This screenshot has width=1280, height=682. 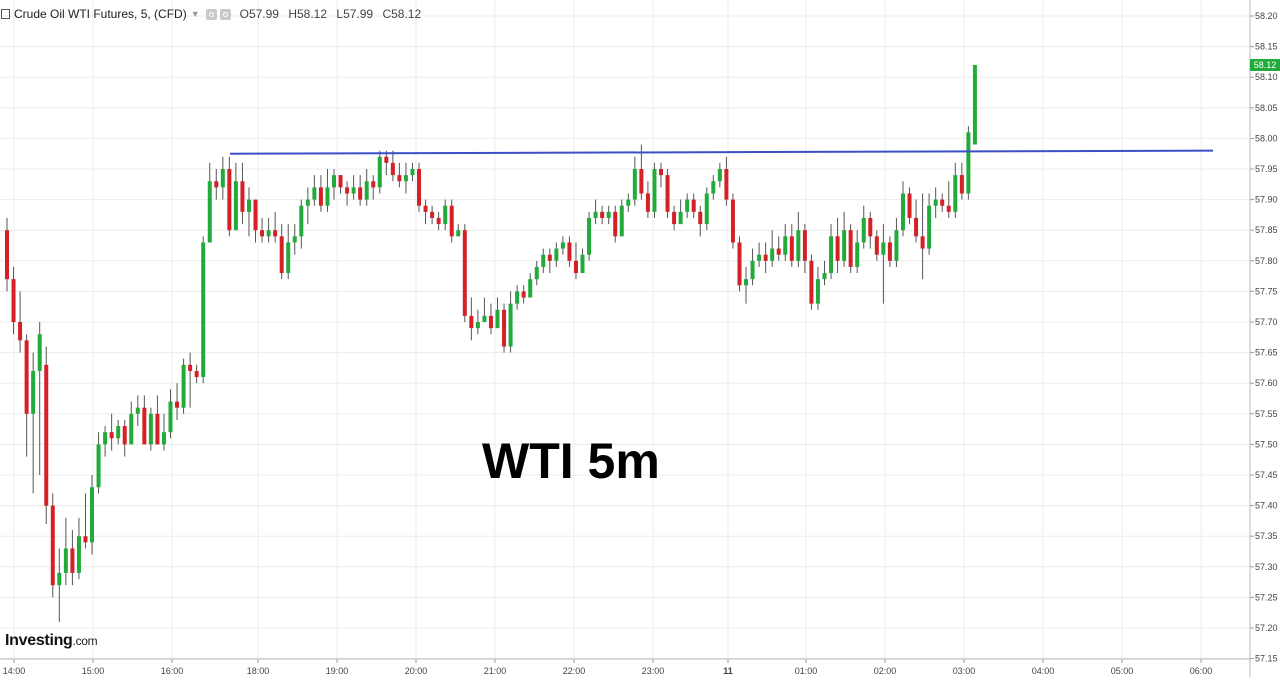 What do you see at coordinates (14, 671) in the screenshot?
I see `x-tick-label: 14:00` at bounding box center [14, 671].